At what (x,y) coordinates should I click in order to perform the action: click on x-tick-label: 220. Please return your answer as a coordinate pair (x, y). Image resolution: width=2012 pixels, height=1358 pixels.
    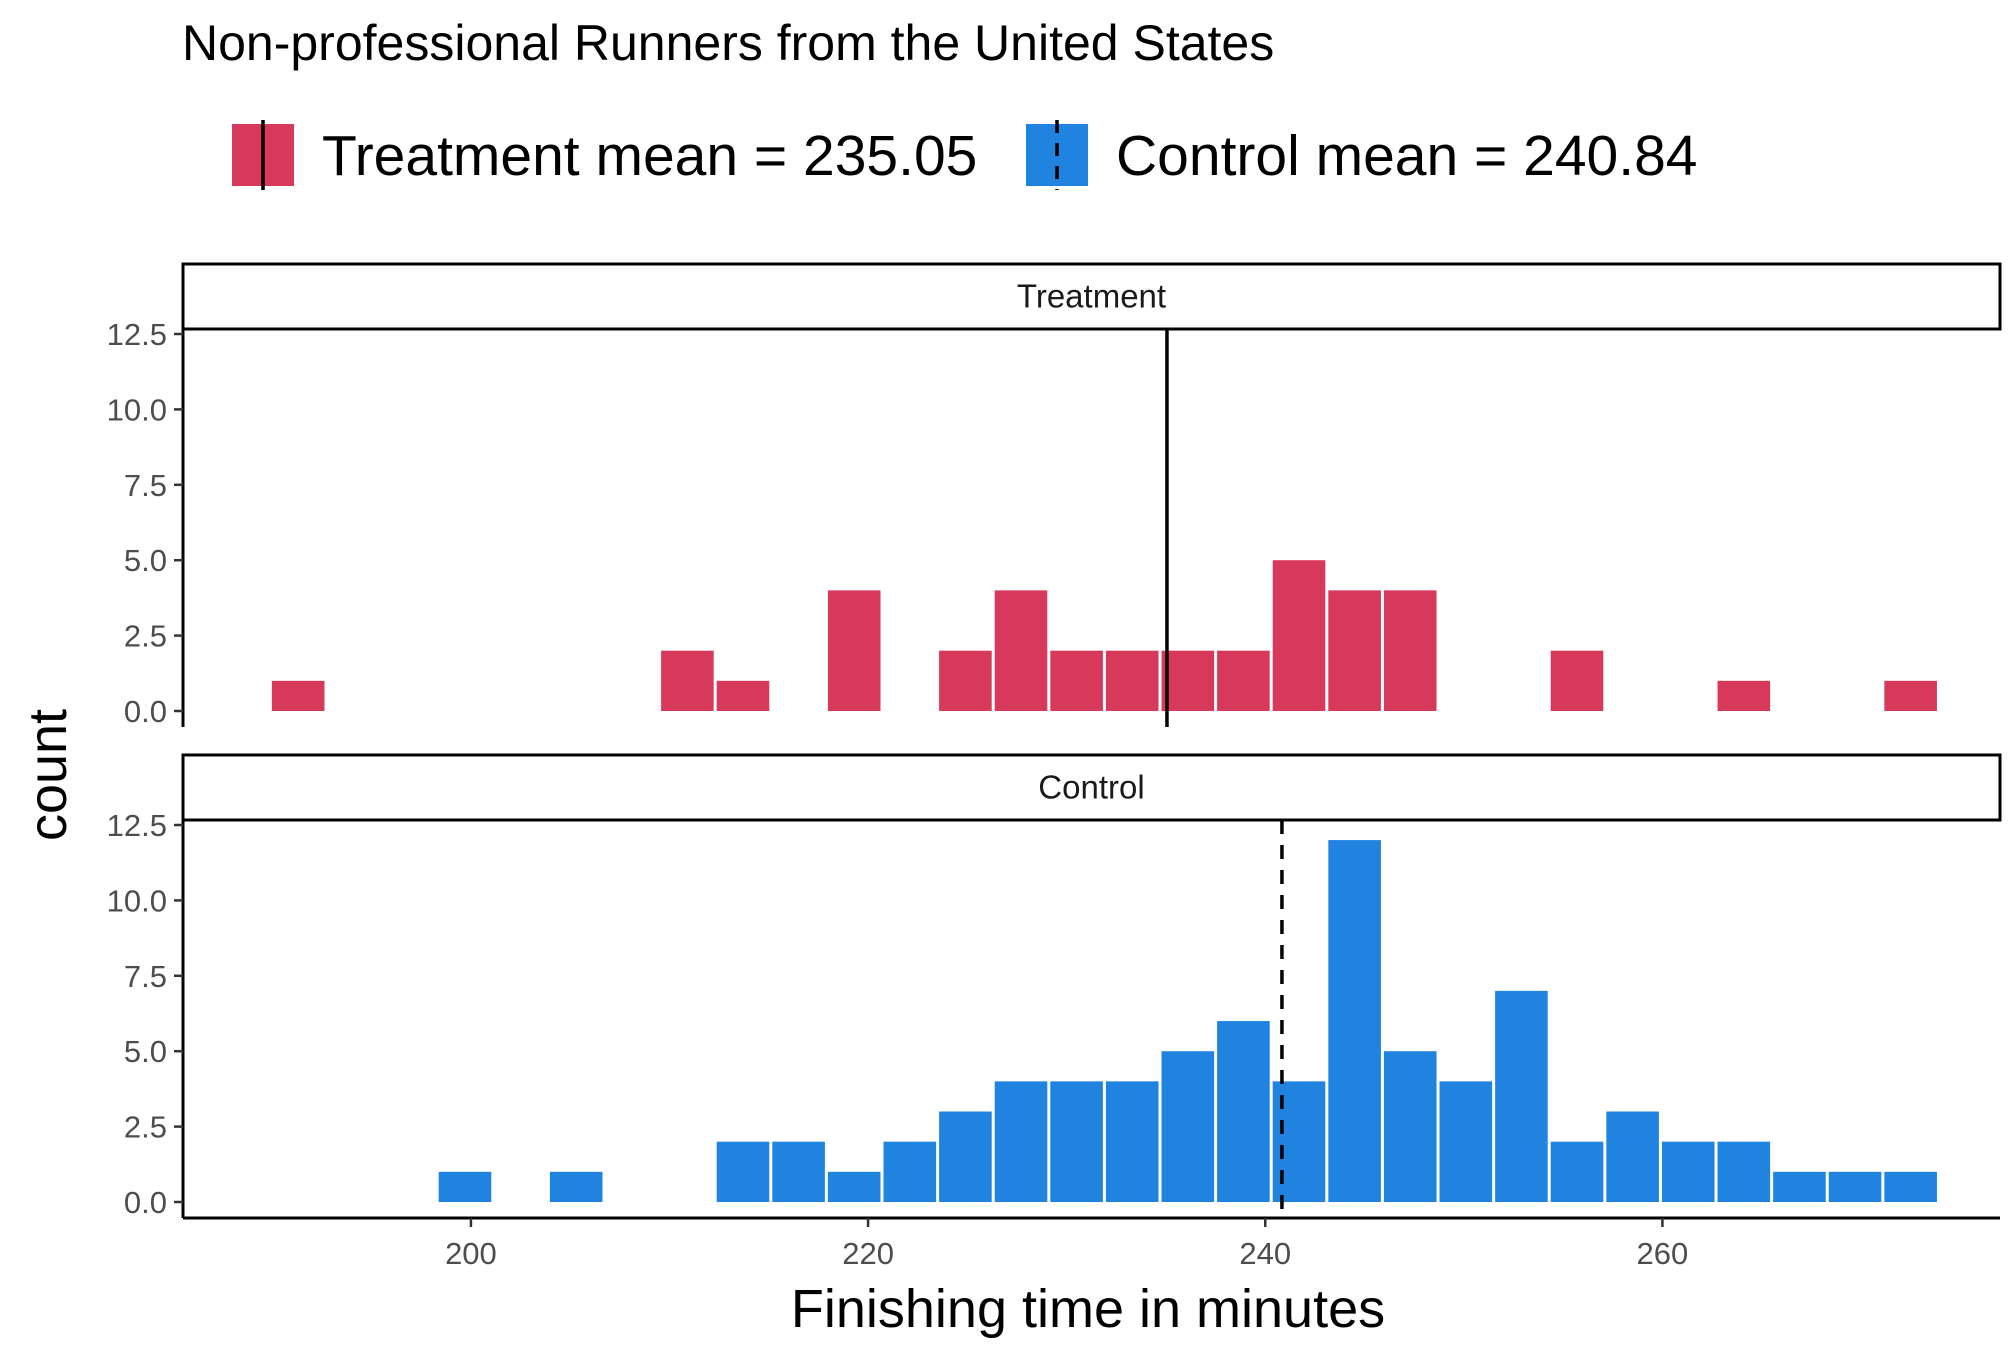
    Looking at the image, I should click on (868, 1253).